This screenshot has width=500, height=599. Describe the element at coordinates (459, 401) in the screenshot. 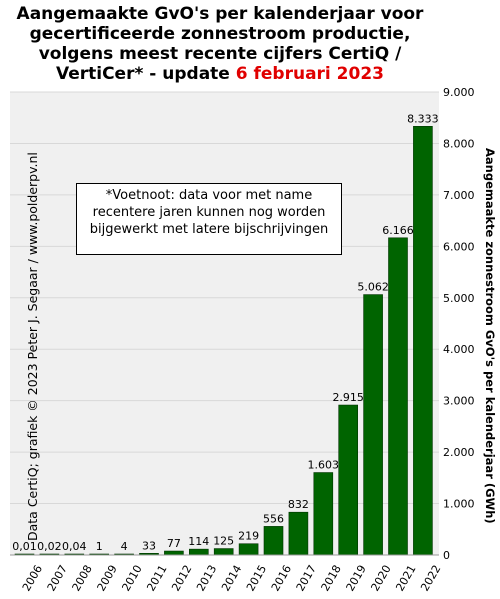

I see `y-tick-label: 3.000` at that location.